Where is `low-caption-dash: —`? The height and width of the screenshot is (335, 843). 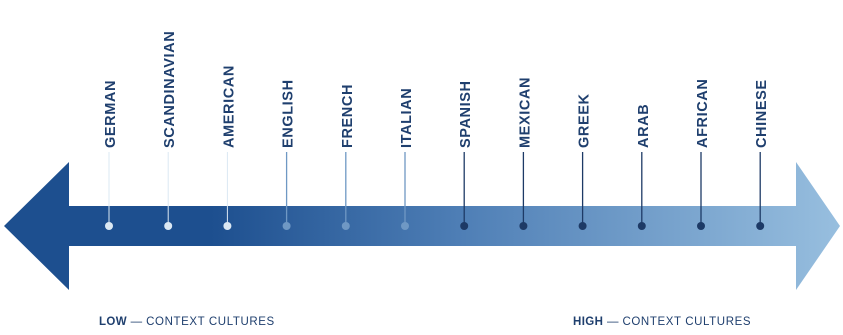 low-caption-dash: — is located at coordinates (136, 322).